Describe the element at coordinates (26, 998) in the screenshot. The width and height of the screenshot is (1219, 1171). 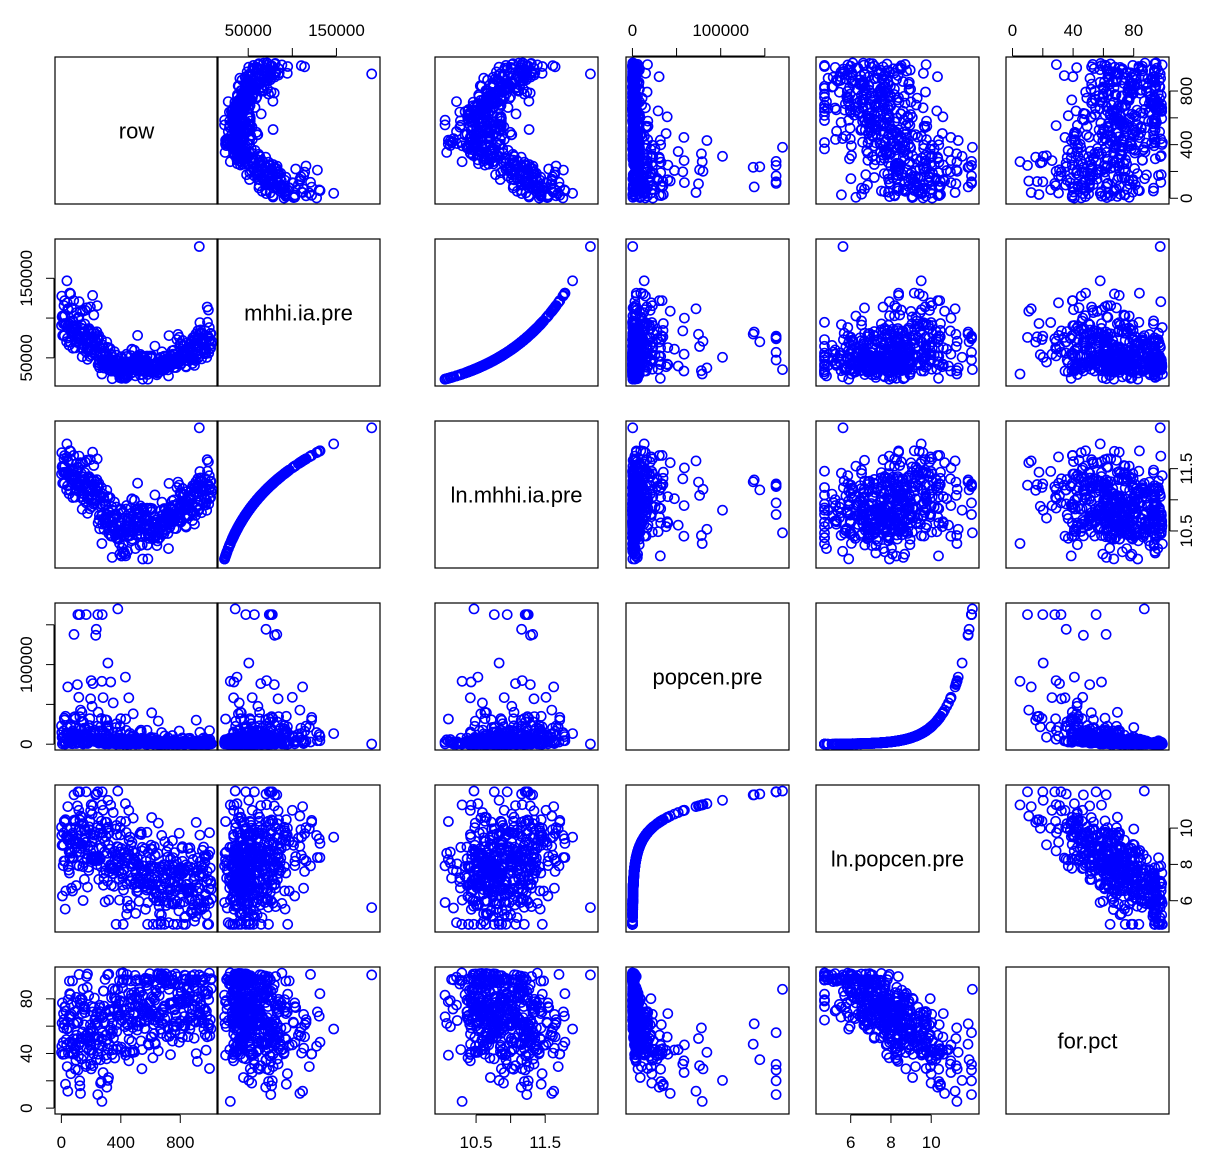
I see `y-tick-label: 80` at that location.